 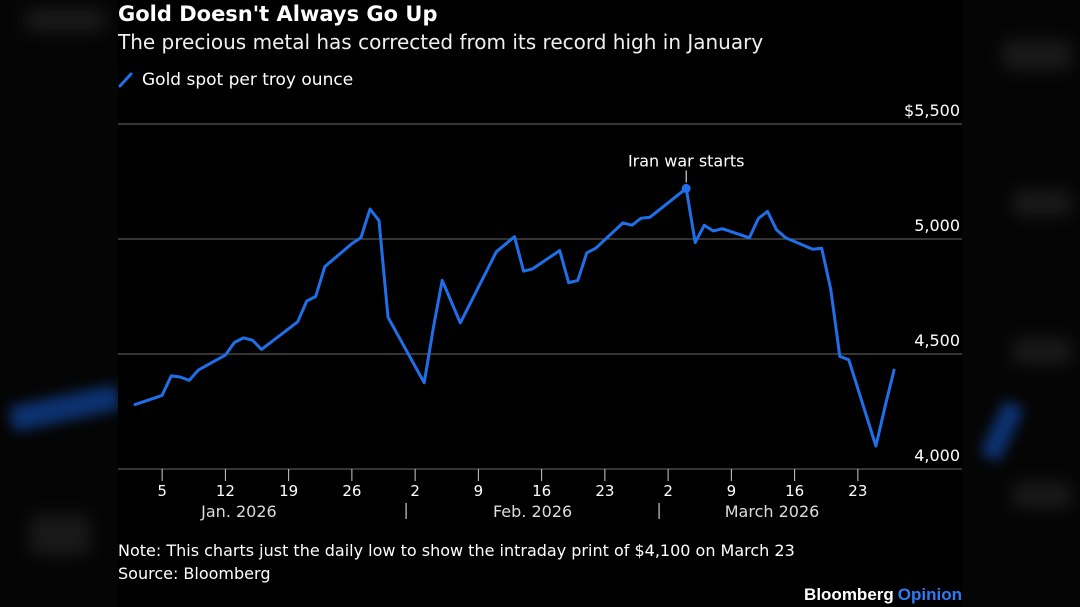 What do you see at coordinates (238, 511) in the screenshot?
I see `month-label-0: Jan. 2026` at bounding box center [238, 511].